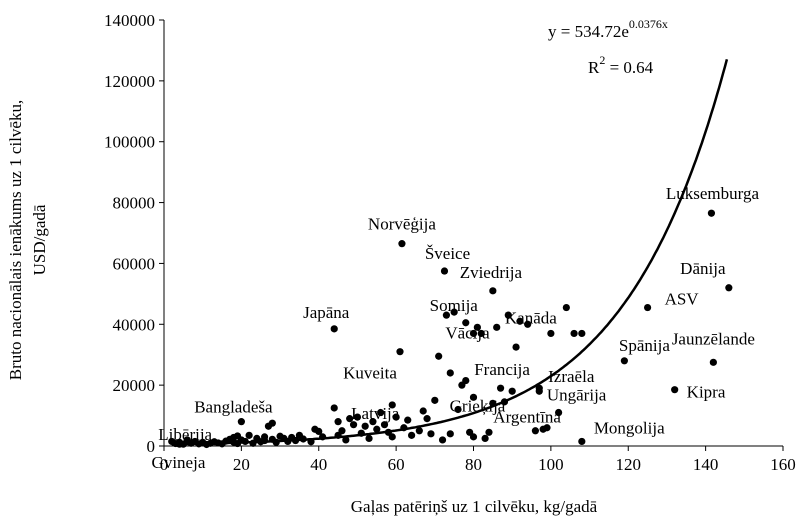  What do you see at coordinates (179, 462) in the screenshot?
I see `country-label: Gvineja` at bounding box center [179, 462].